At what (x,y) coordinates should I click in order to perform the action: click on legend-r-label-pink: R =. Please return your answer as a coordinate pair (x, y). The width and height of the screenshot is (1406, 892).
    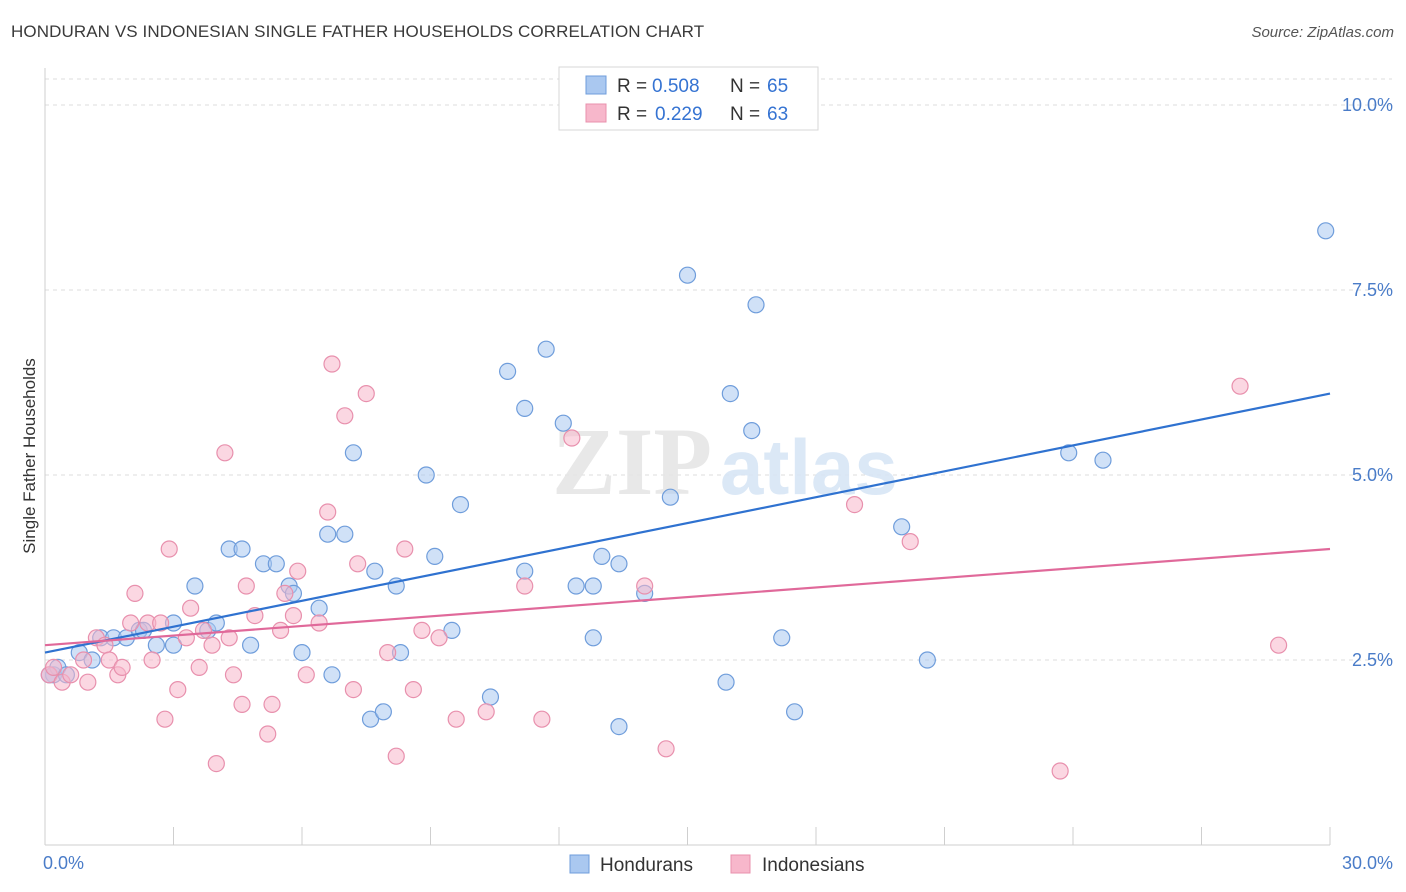
    Looking at the image, I should click on (632, 114).